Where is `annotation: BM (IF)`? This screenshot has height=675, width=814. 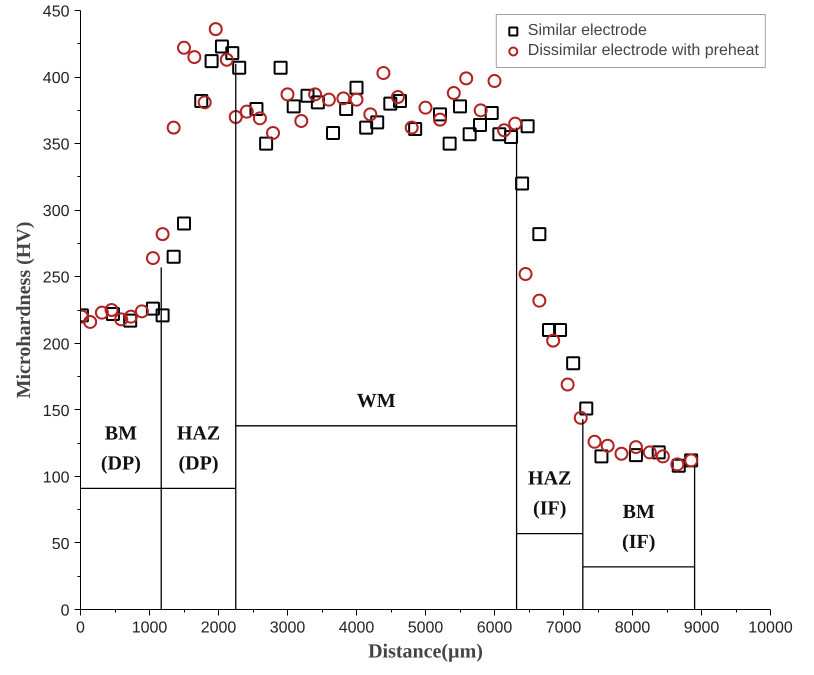
annotation: BM (IF) is located at coordinates (639, 526).